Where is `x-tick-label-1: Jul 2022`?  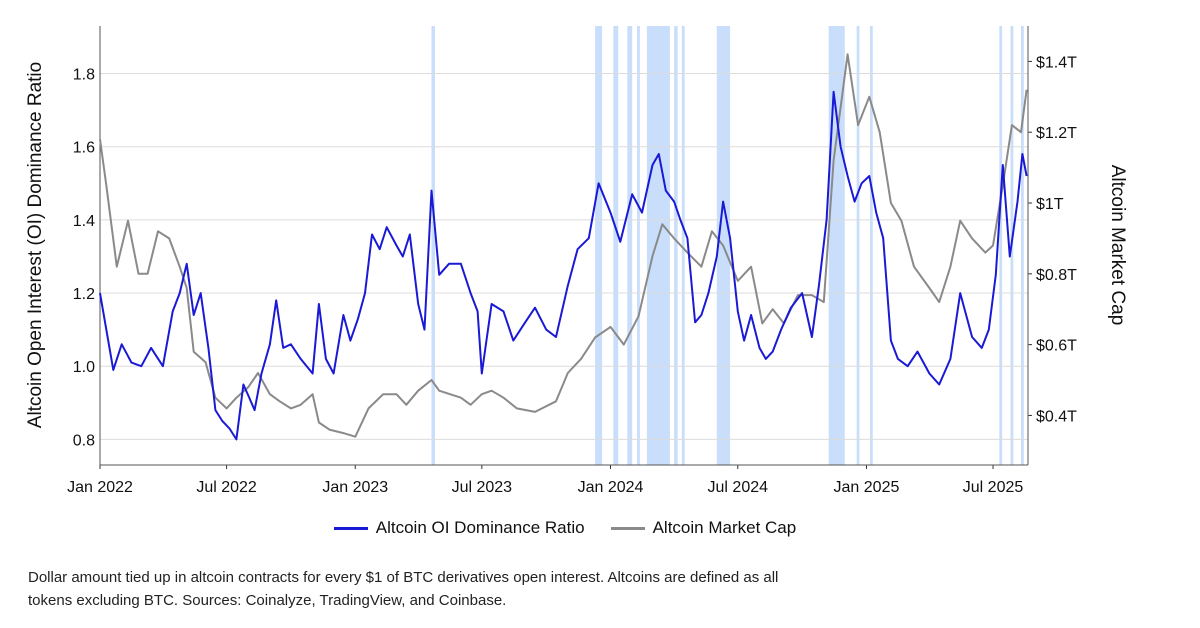
x-tick-label-1: Jul 2022 is located at coordinates (226, 487).